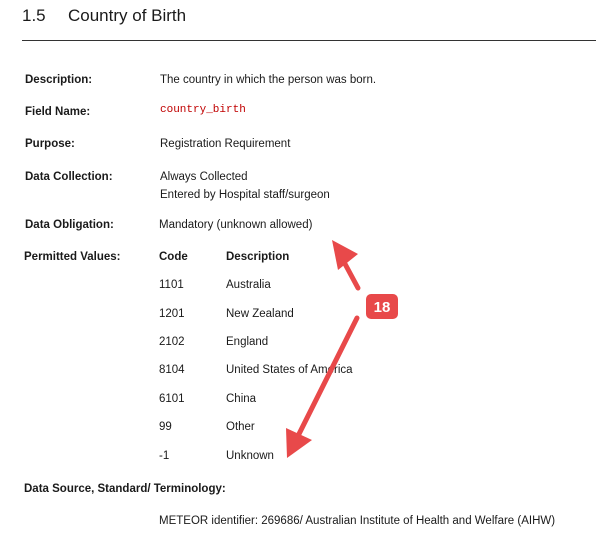 Image resolution: width=596 pixels, height=540 pixels. What do you see at coordinates (173, 257) in the screenshot?
I see `column-header-code: Code` at bounding box center [173, 257].